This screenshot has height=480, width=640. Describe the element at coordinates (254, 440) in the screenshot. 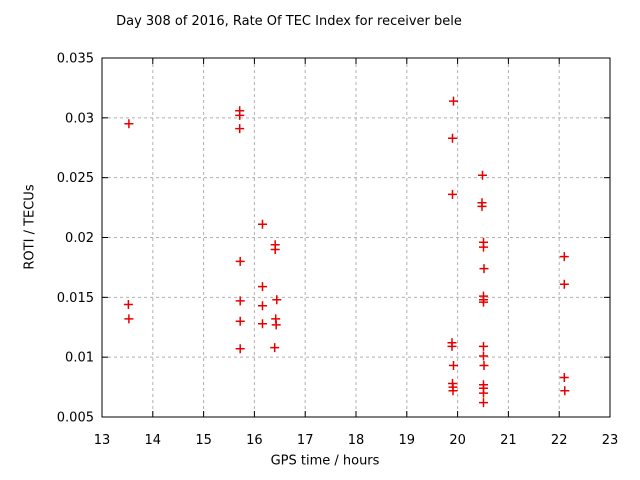

I see `x-tick-label: 16` at that location.